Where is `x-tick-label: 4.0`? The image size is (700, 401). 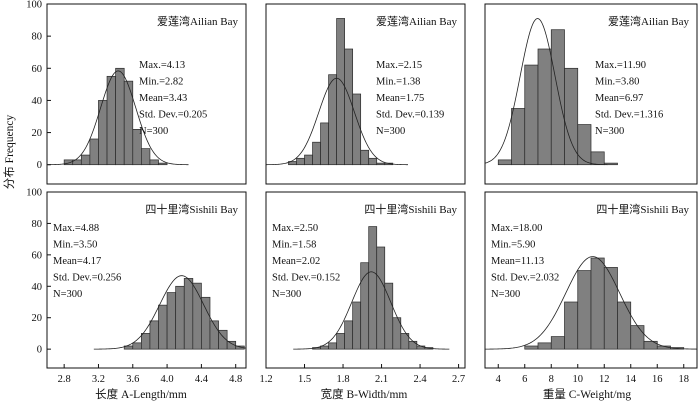
x-tick-label: 4.0 is located at coordinates (167, 379).